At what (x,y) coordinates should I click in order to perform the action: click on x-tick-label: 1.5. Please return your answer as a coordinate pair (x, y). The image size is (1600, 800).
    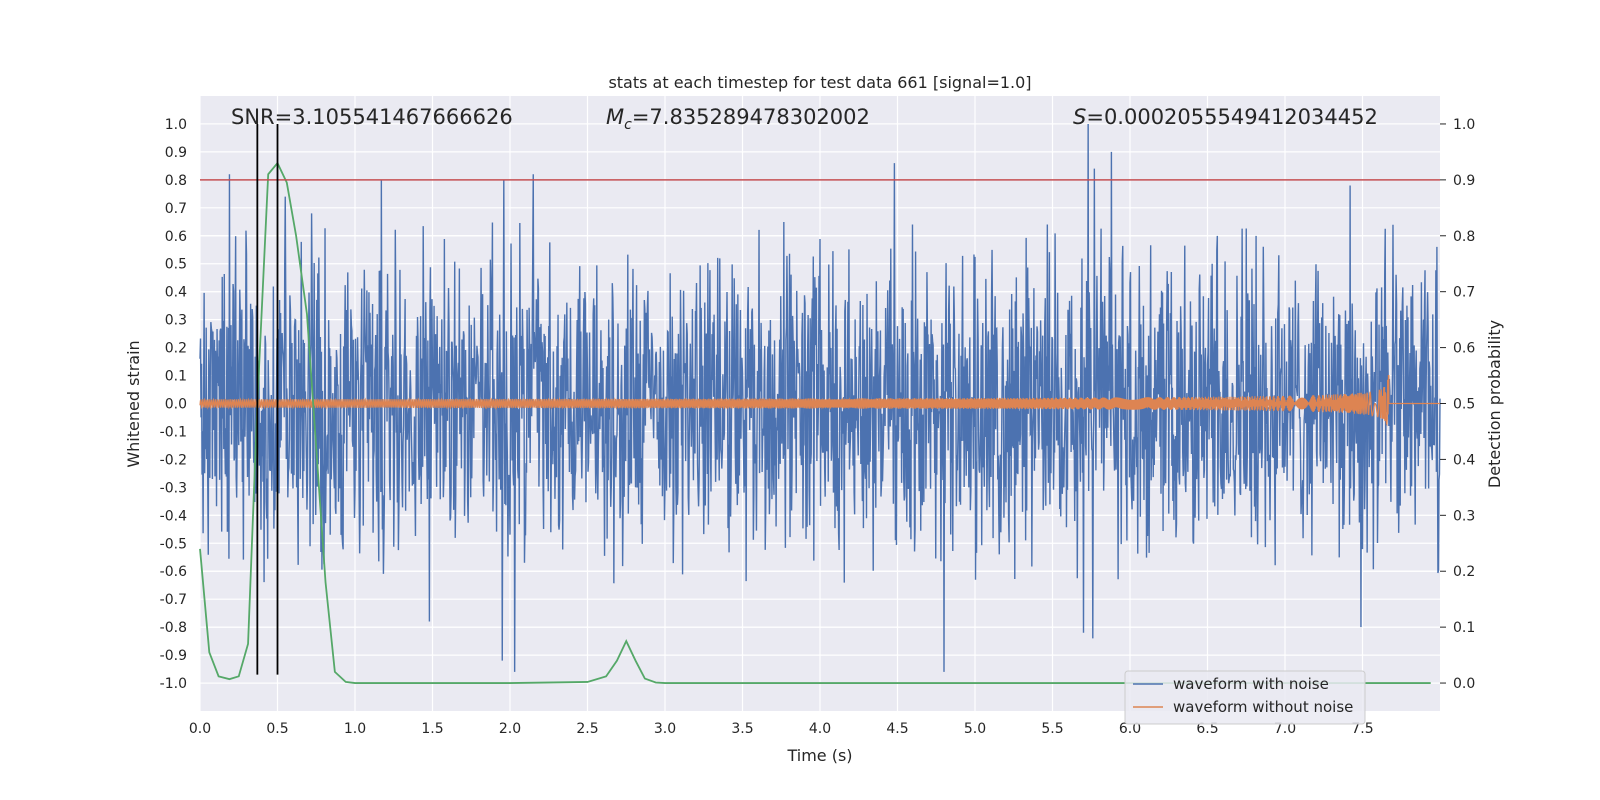
    Looking at the image, I should click on (432, 729).